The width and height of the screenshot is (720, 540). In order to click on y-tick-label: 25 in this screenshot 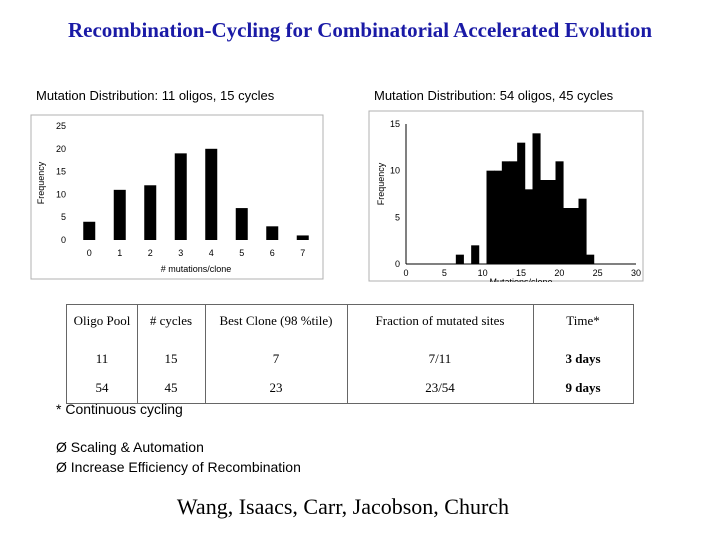, I will do `click(61, 126)`.